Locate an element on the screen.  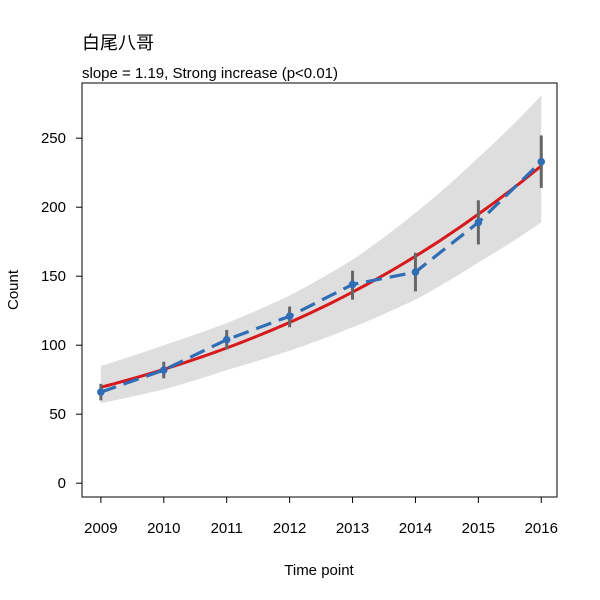
x-tick-label-2011: 2011 is located at coordinates (227, 528).